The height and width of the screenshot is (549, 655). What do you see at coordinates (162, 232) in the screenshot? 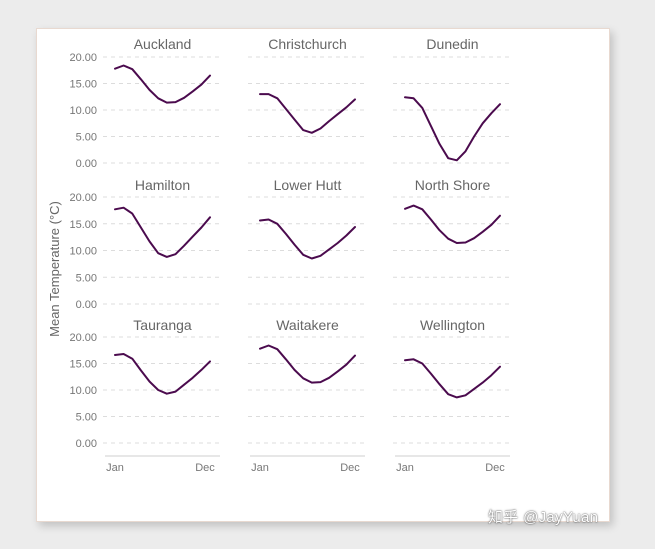
I see `series-line-hamilton` at bounding box center [162, 232].